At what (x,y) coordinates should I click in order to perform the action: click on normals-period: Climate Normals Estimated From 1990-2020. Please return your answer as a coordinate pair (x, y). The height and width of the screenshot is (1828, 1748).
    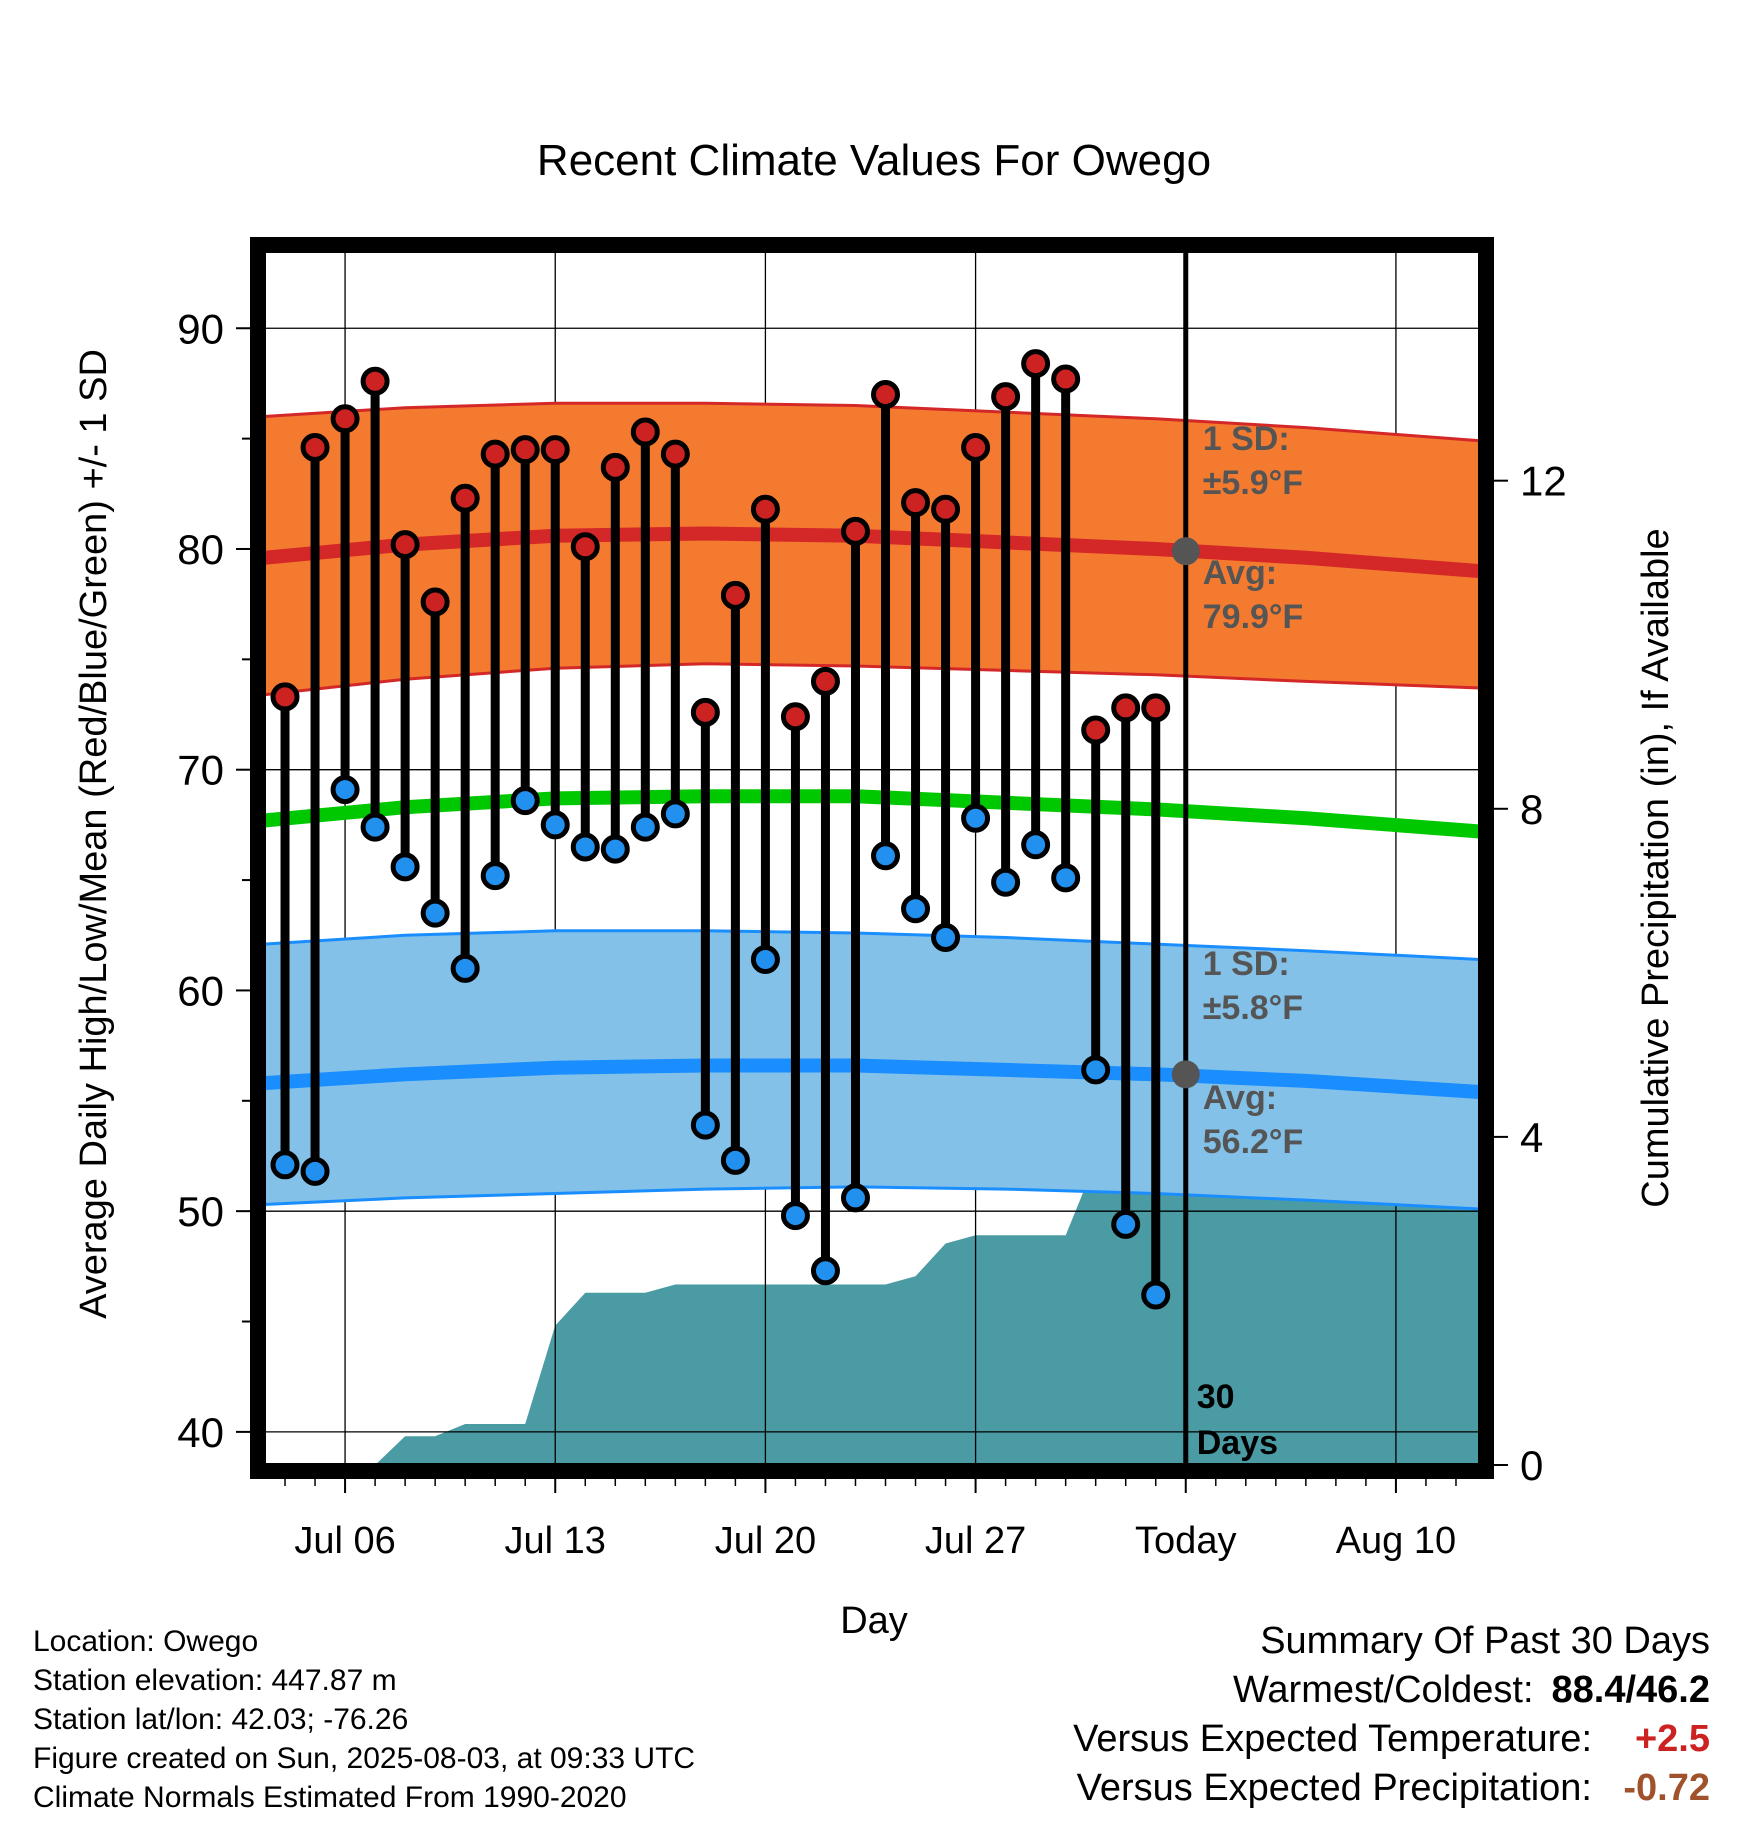
    Looking at the image, I should click on (330, 1797).